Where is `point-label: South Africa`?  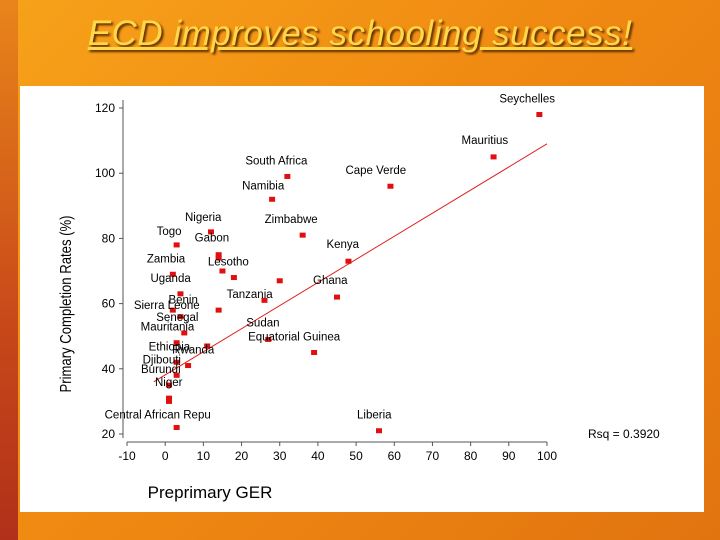
point-label: South Africa is located at coordinates (276, 161).